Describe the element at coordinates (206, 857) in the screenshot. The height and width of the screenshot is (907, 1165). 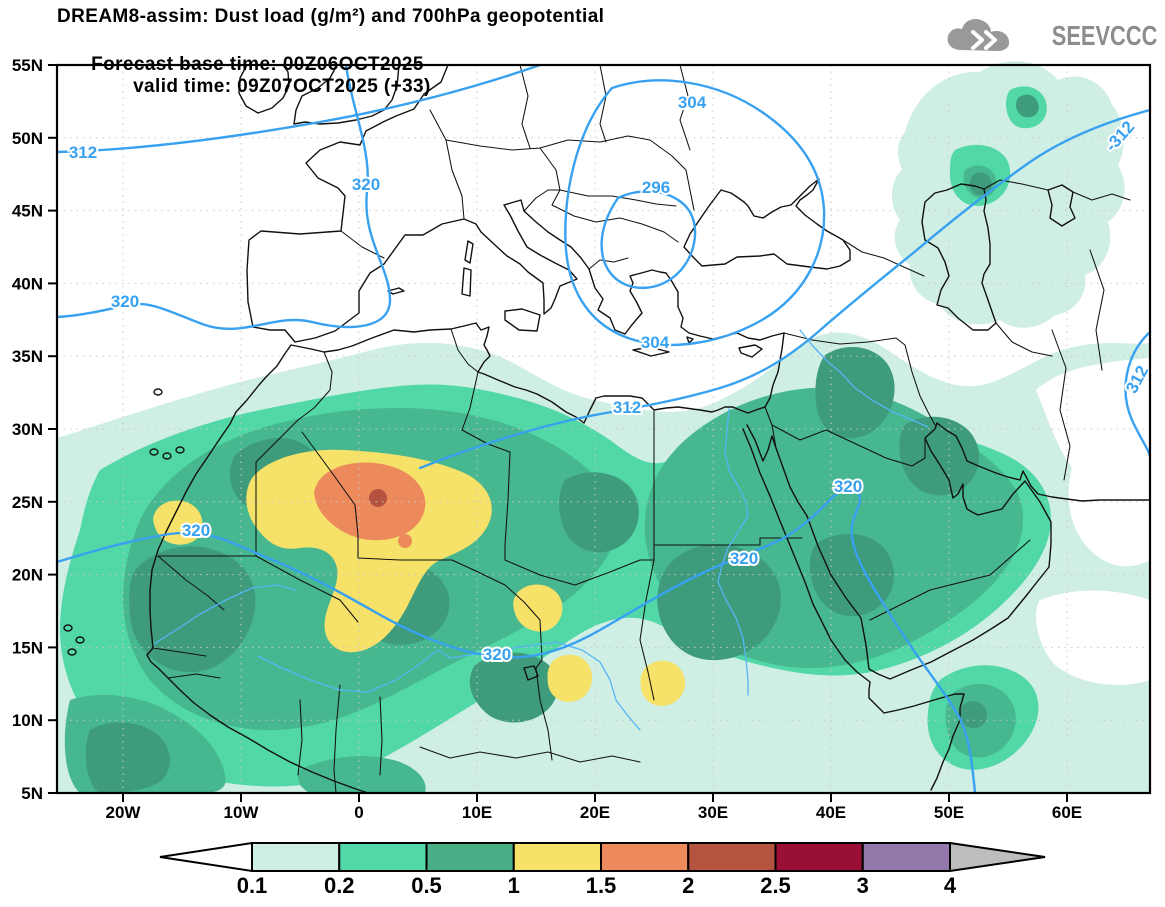
I see `colorbar-under-arrow` at that location.